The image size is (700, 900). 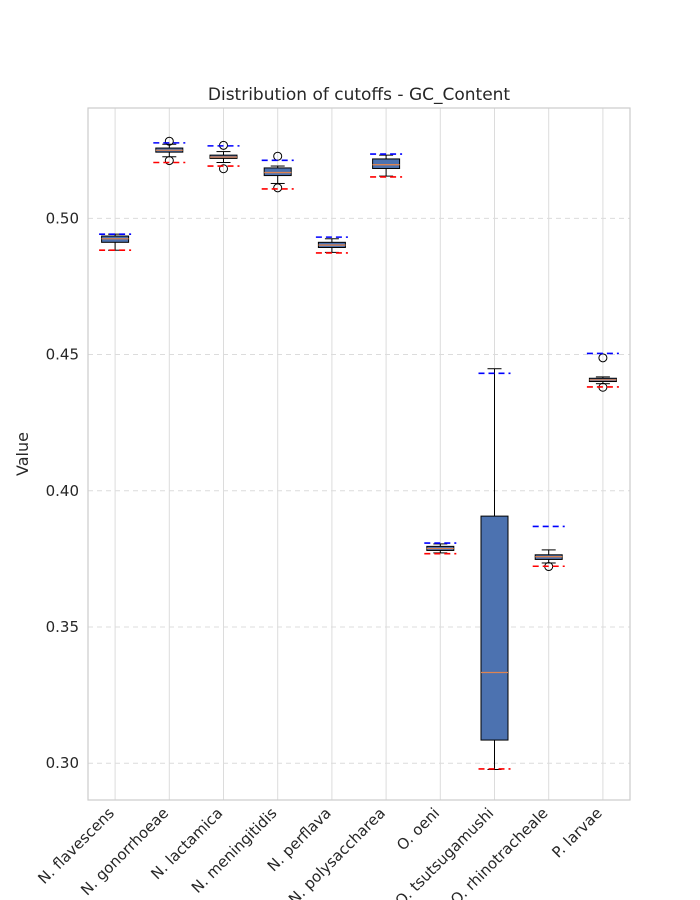 What do you see at coordinates (499, 852) in the screenshot?
I see `x-tick-label: O. rhinotracheale` at bounding box center [499, 852].